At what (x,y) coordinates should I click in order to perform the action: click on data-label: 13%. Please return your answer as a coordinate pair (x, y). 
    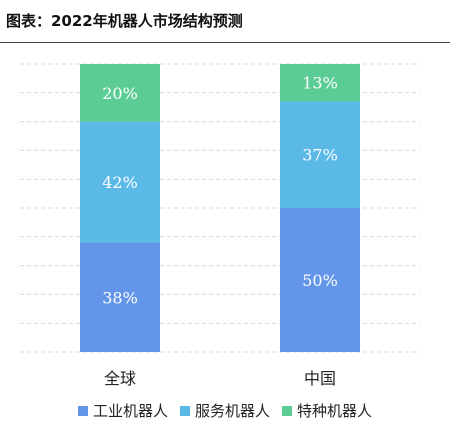
    Looking at the image, I should click on (320, 83).